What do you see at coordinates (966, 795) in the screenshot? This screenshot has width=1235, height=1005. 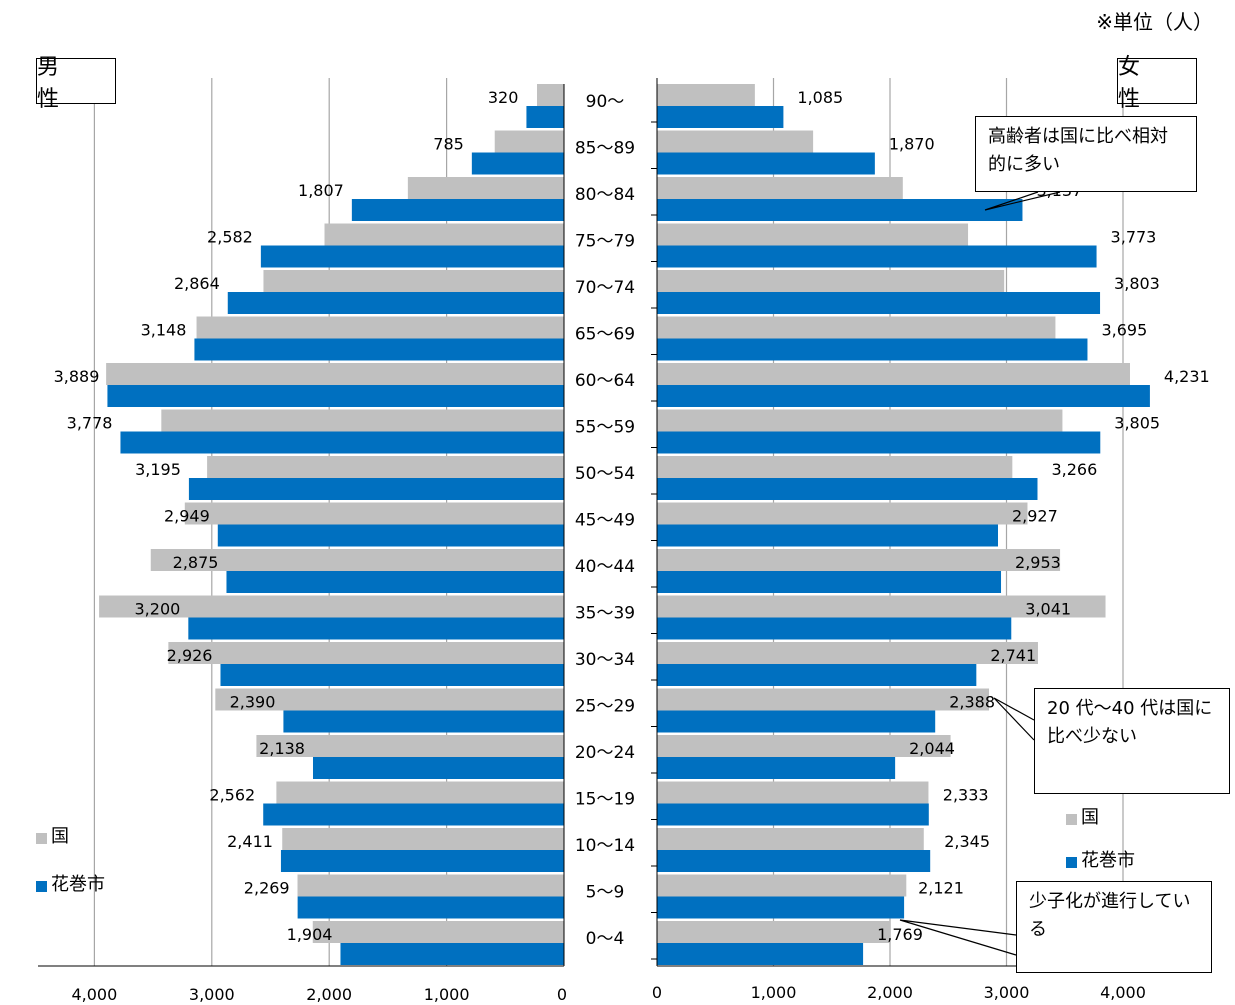 I see `data-label-female: 2,333` at bounding box center [966, 795].